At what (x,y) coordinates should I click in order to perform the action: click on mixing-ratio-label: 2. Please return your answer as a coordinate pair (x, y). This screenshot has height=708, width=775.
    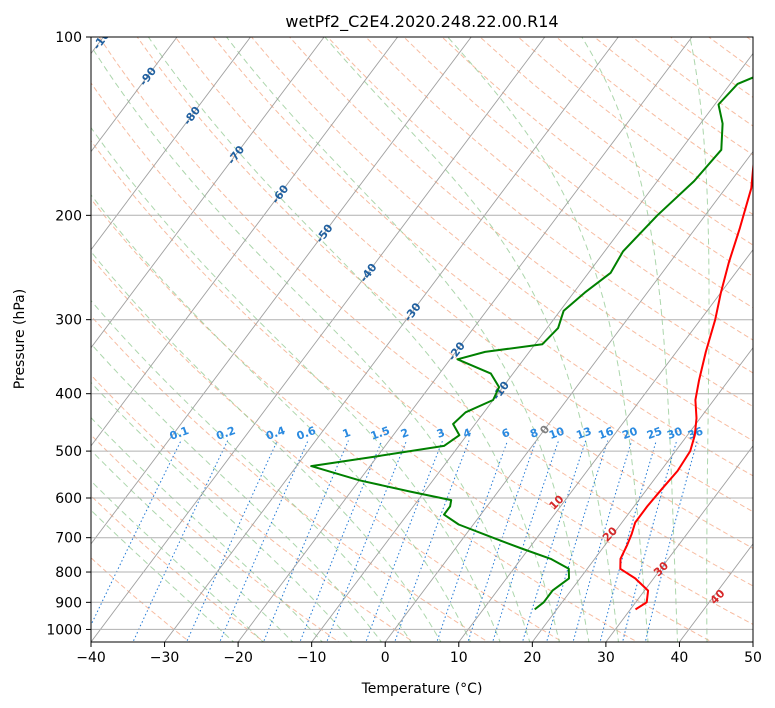
    Looking at the image, I should click on (405, 433).